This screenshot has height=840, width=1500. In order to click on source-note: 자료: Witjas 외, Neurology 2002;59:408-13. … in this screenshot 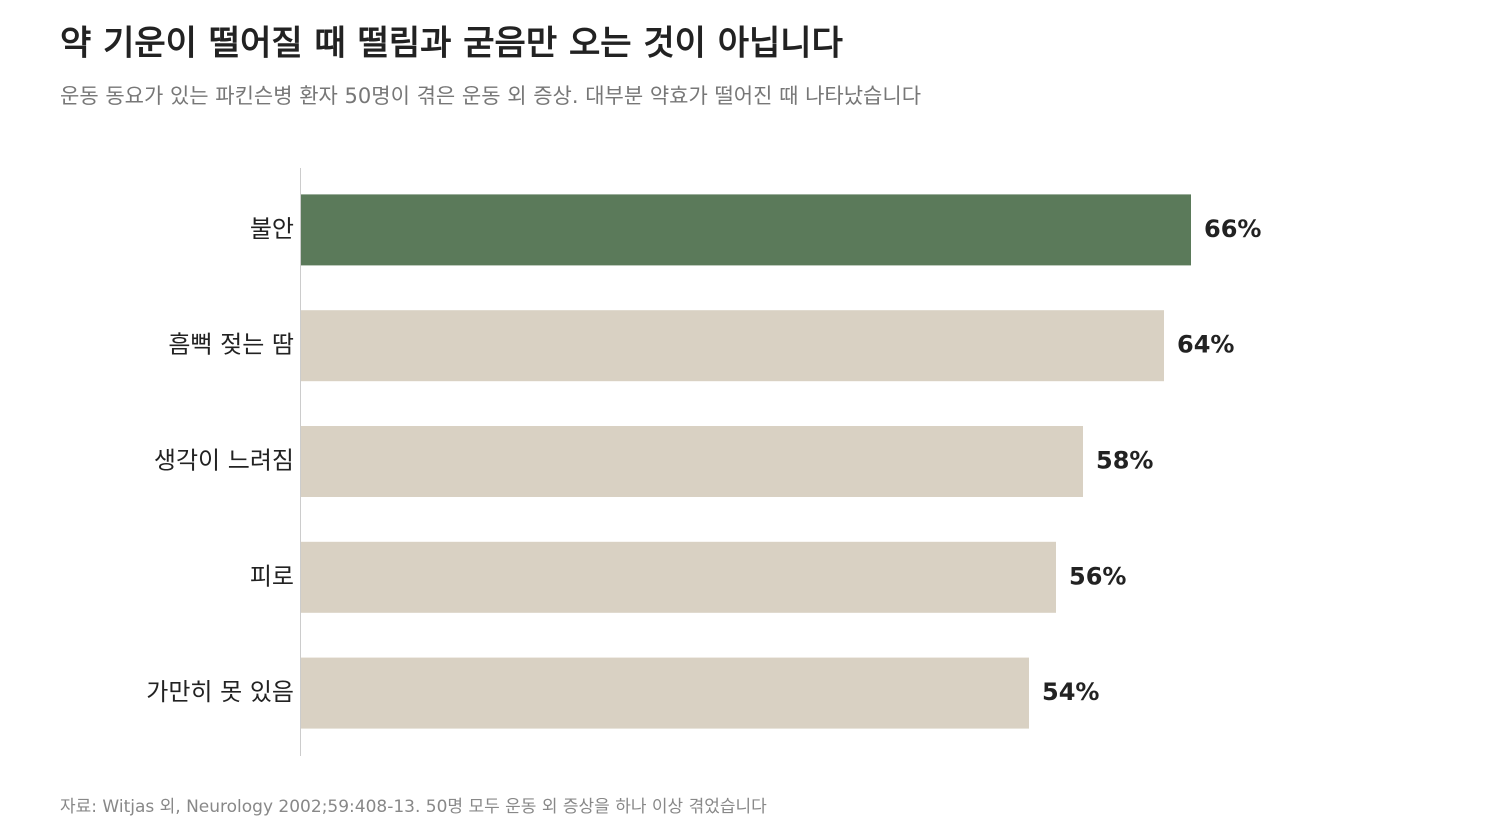, I will do `click(413, 807)`.